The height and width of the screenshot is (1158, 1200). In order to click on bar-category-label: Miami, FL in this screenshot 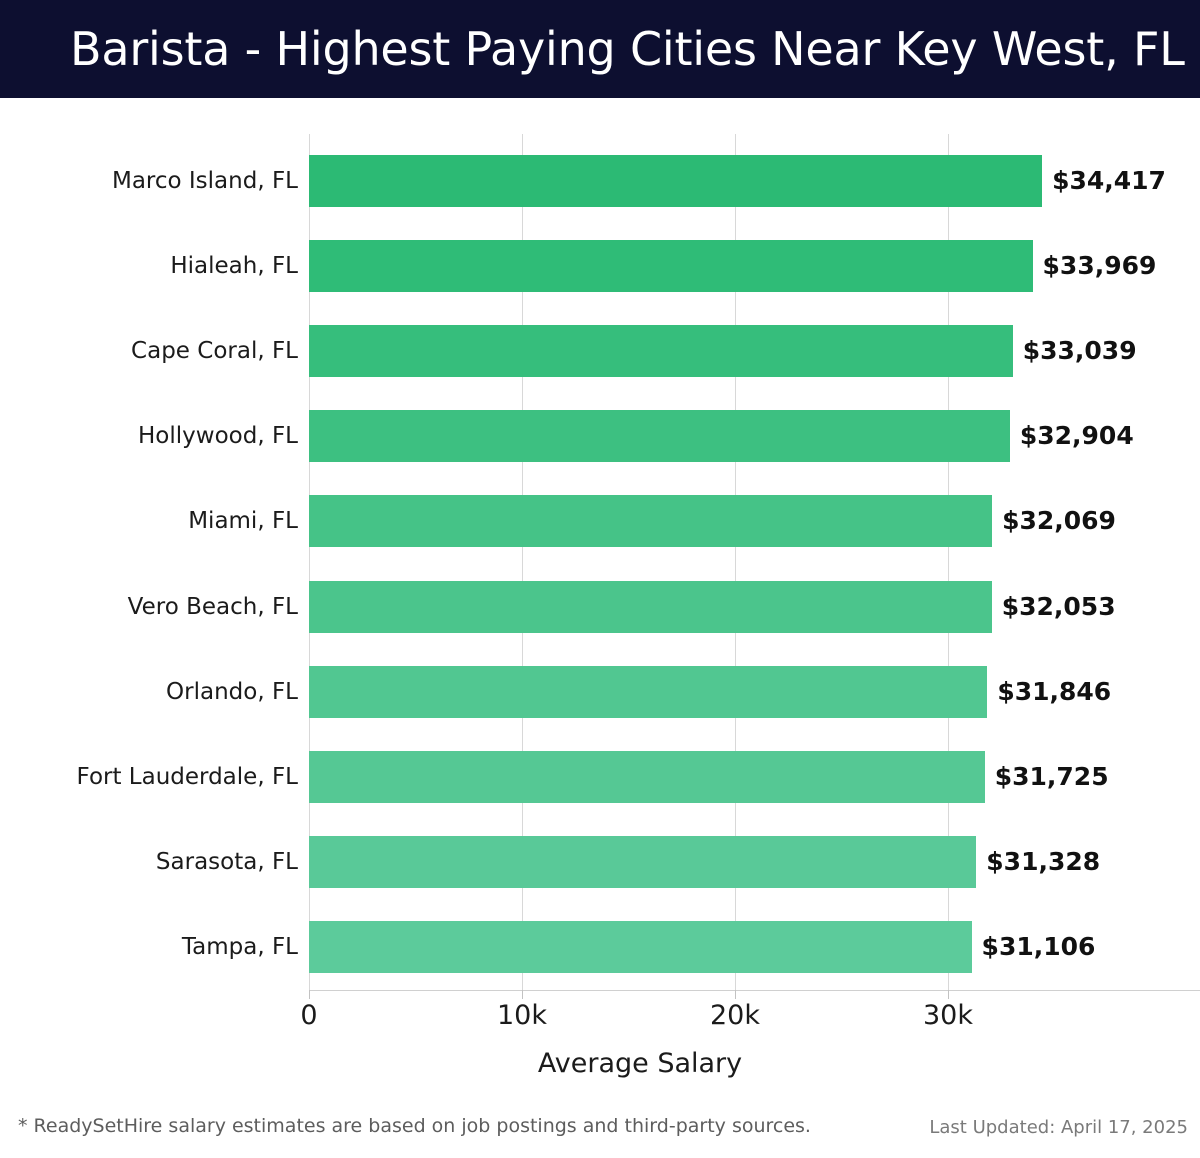, I will do `click(243, 521)`.